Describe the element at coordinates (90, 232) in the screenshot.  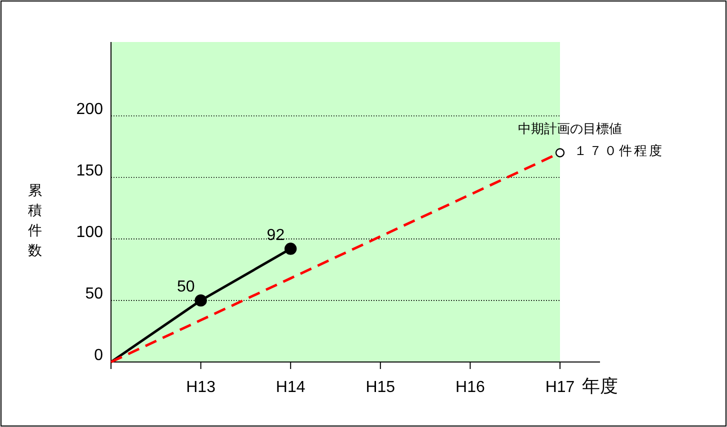
I see `y-tick-label: 100` at that location.